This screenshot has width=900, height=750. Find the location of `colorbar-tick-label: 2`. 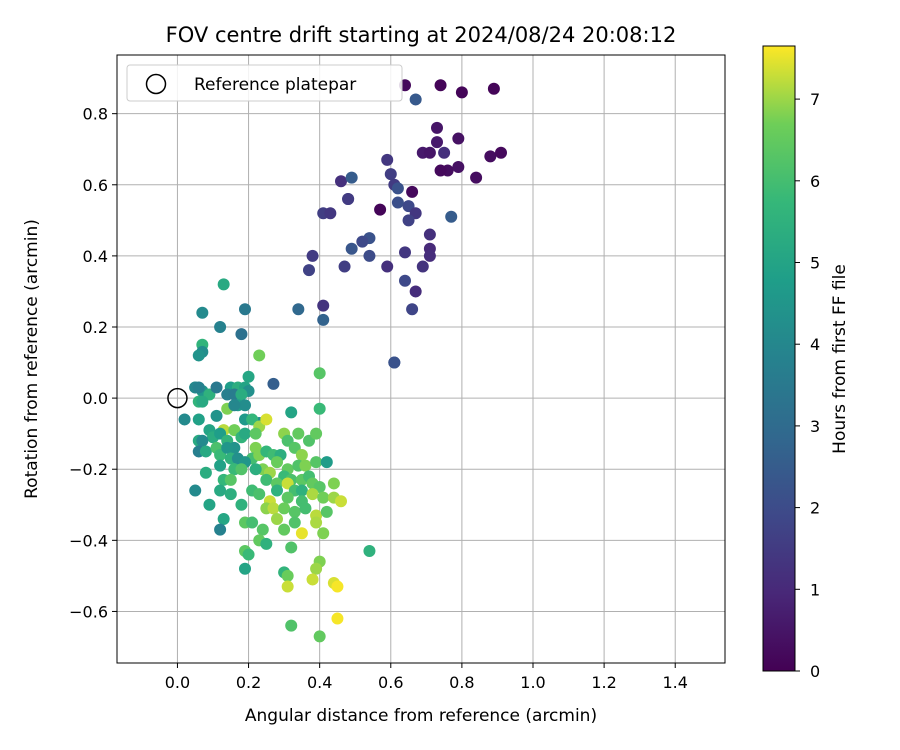

colorbar-tick-label: 2 is located at coordinates (815, 508).